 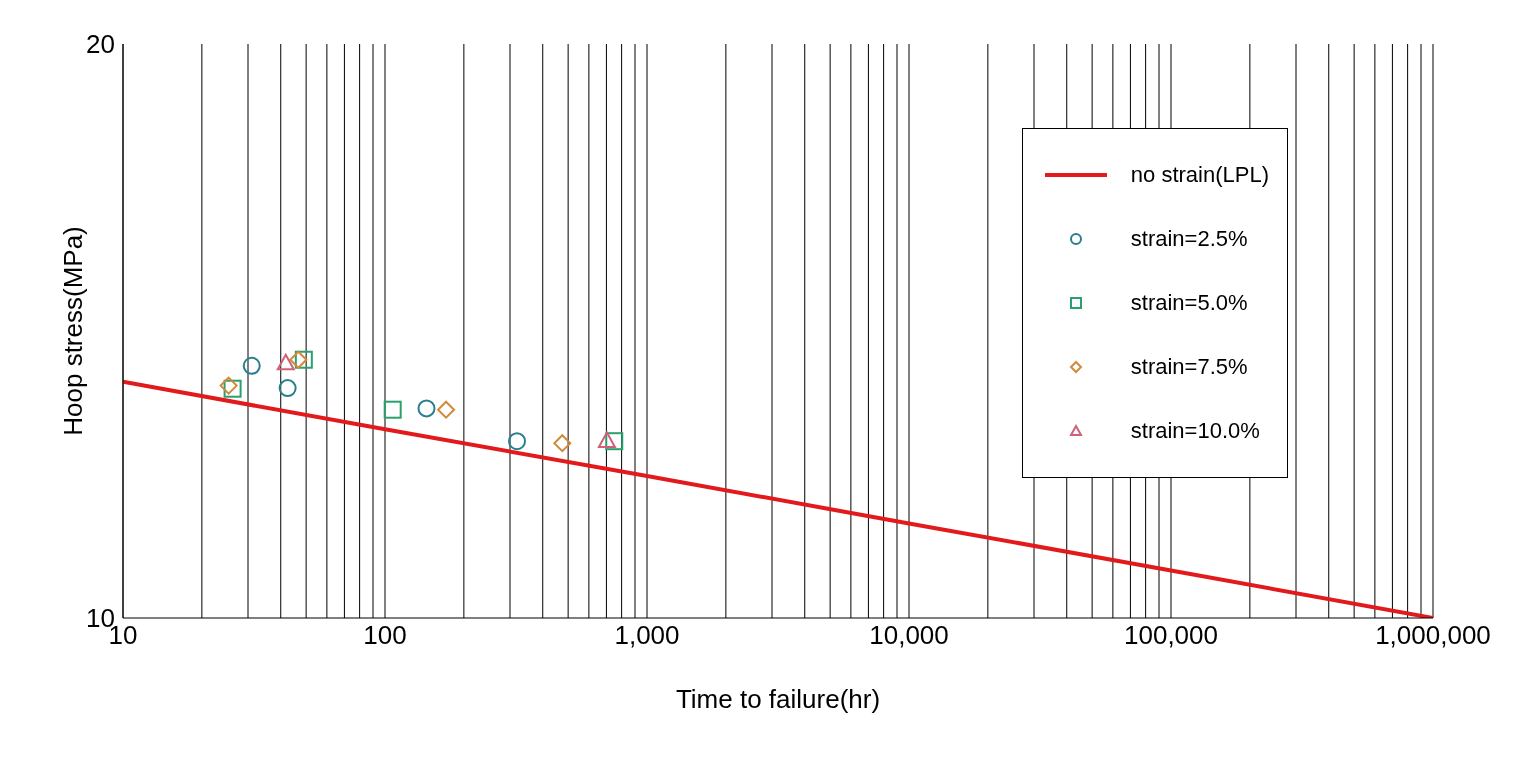 I want to click on legend-label: strain=7.5%, so click(x=1189, y=367).